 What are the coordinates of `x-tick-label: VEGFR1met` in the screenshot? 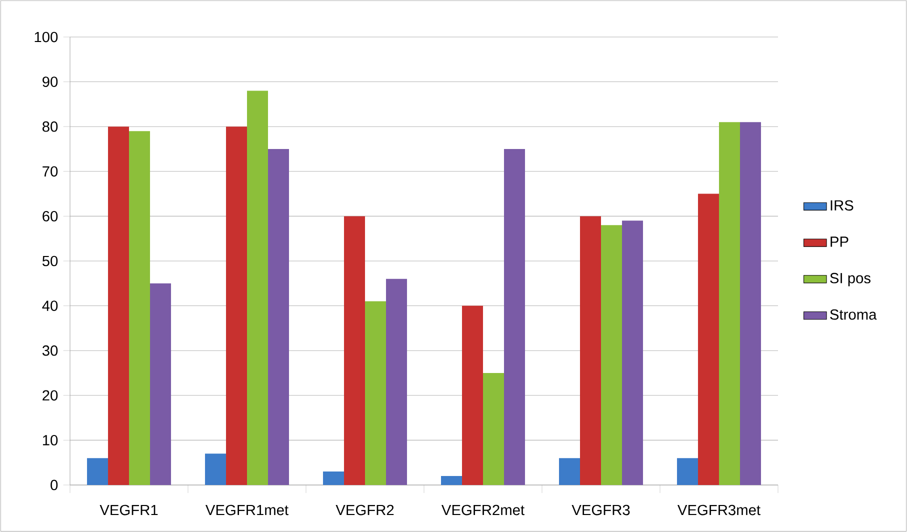 It's located at (247, 510).